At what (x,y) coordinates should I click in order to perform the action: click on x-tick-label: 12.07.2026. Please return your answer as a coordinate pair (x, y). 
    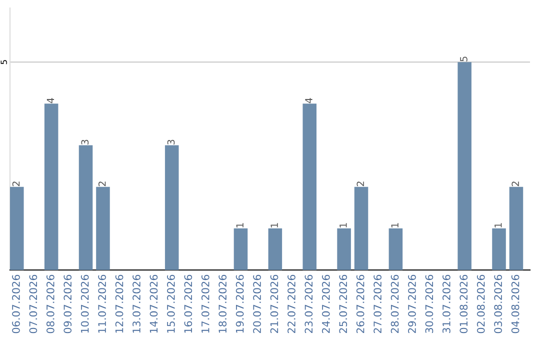
    Looking at the image, I should click on (119, 303).